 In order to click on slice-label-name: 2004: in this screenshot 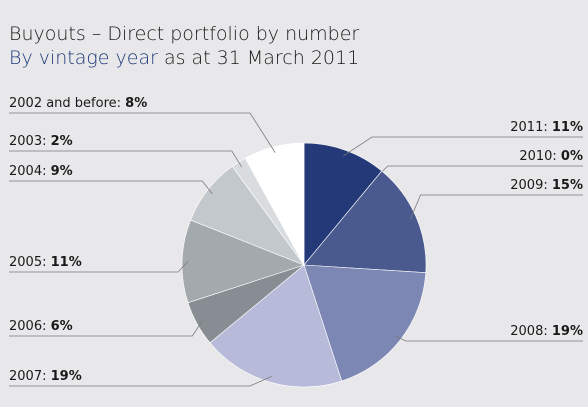, I will do `click(30, 171)`.